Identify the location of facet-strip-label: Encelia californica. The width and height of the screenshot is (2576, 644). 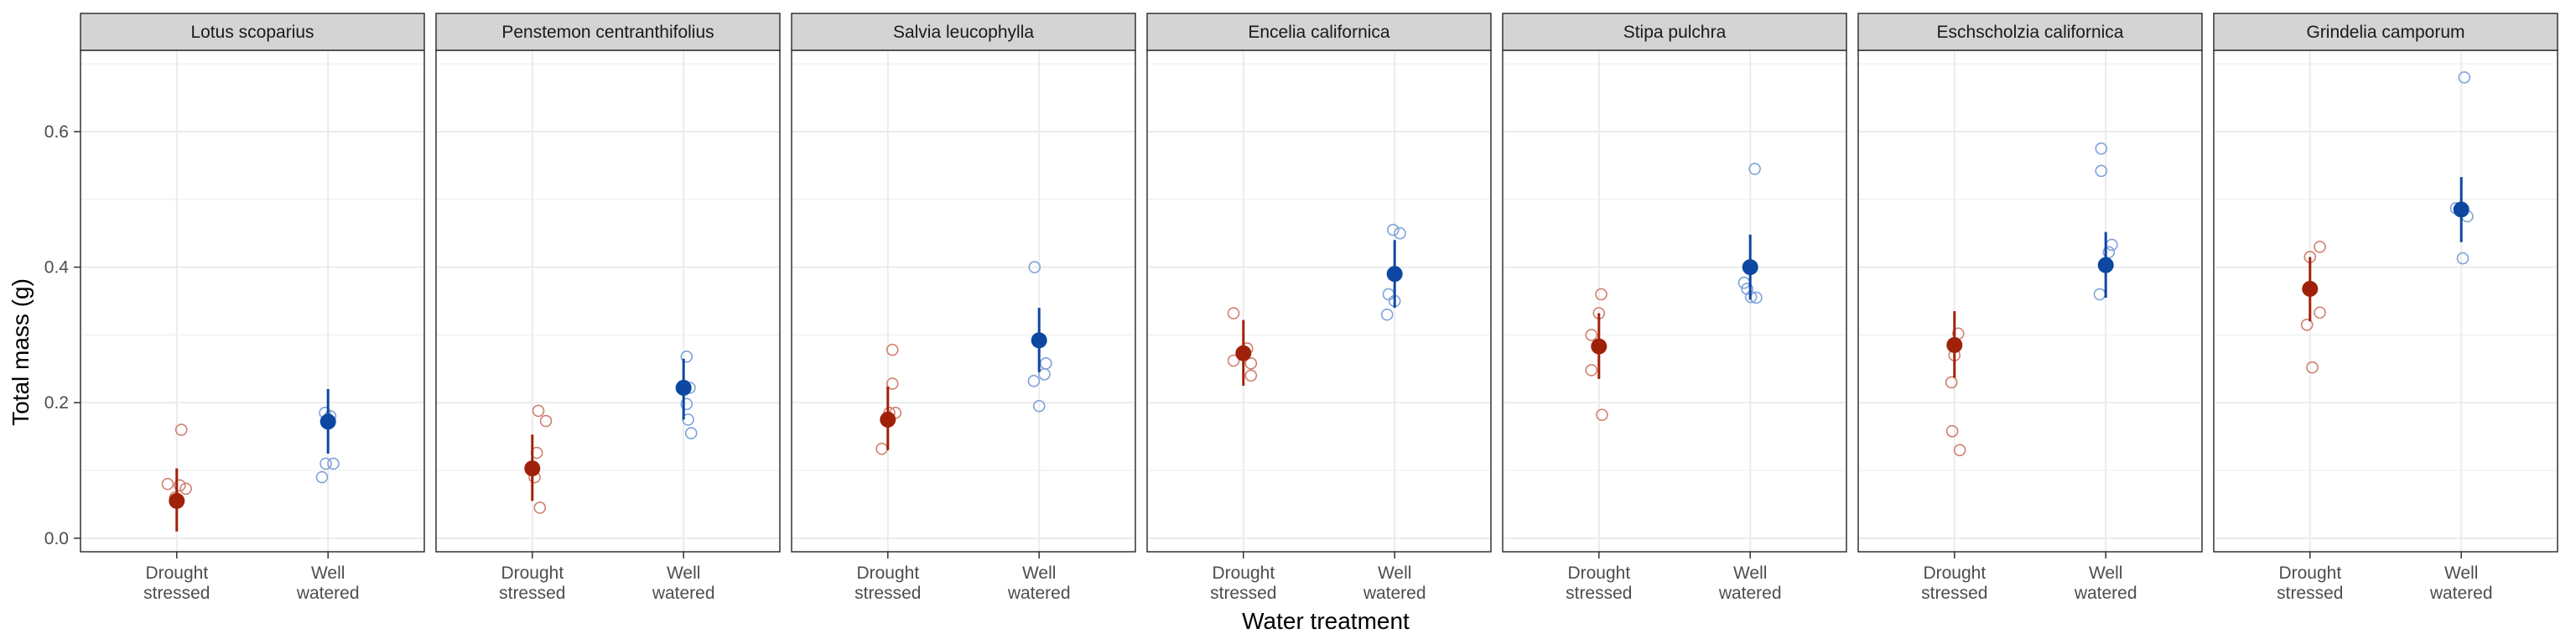
(1319, 32).